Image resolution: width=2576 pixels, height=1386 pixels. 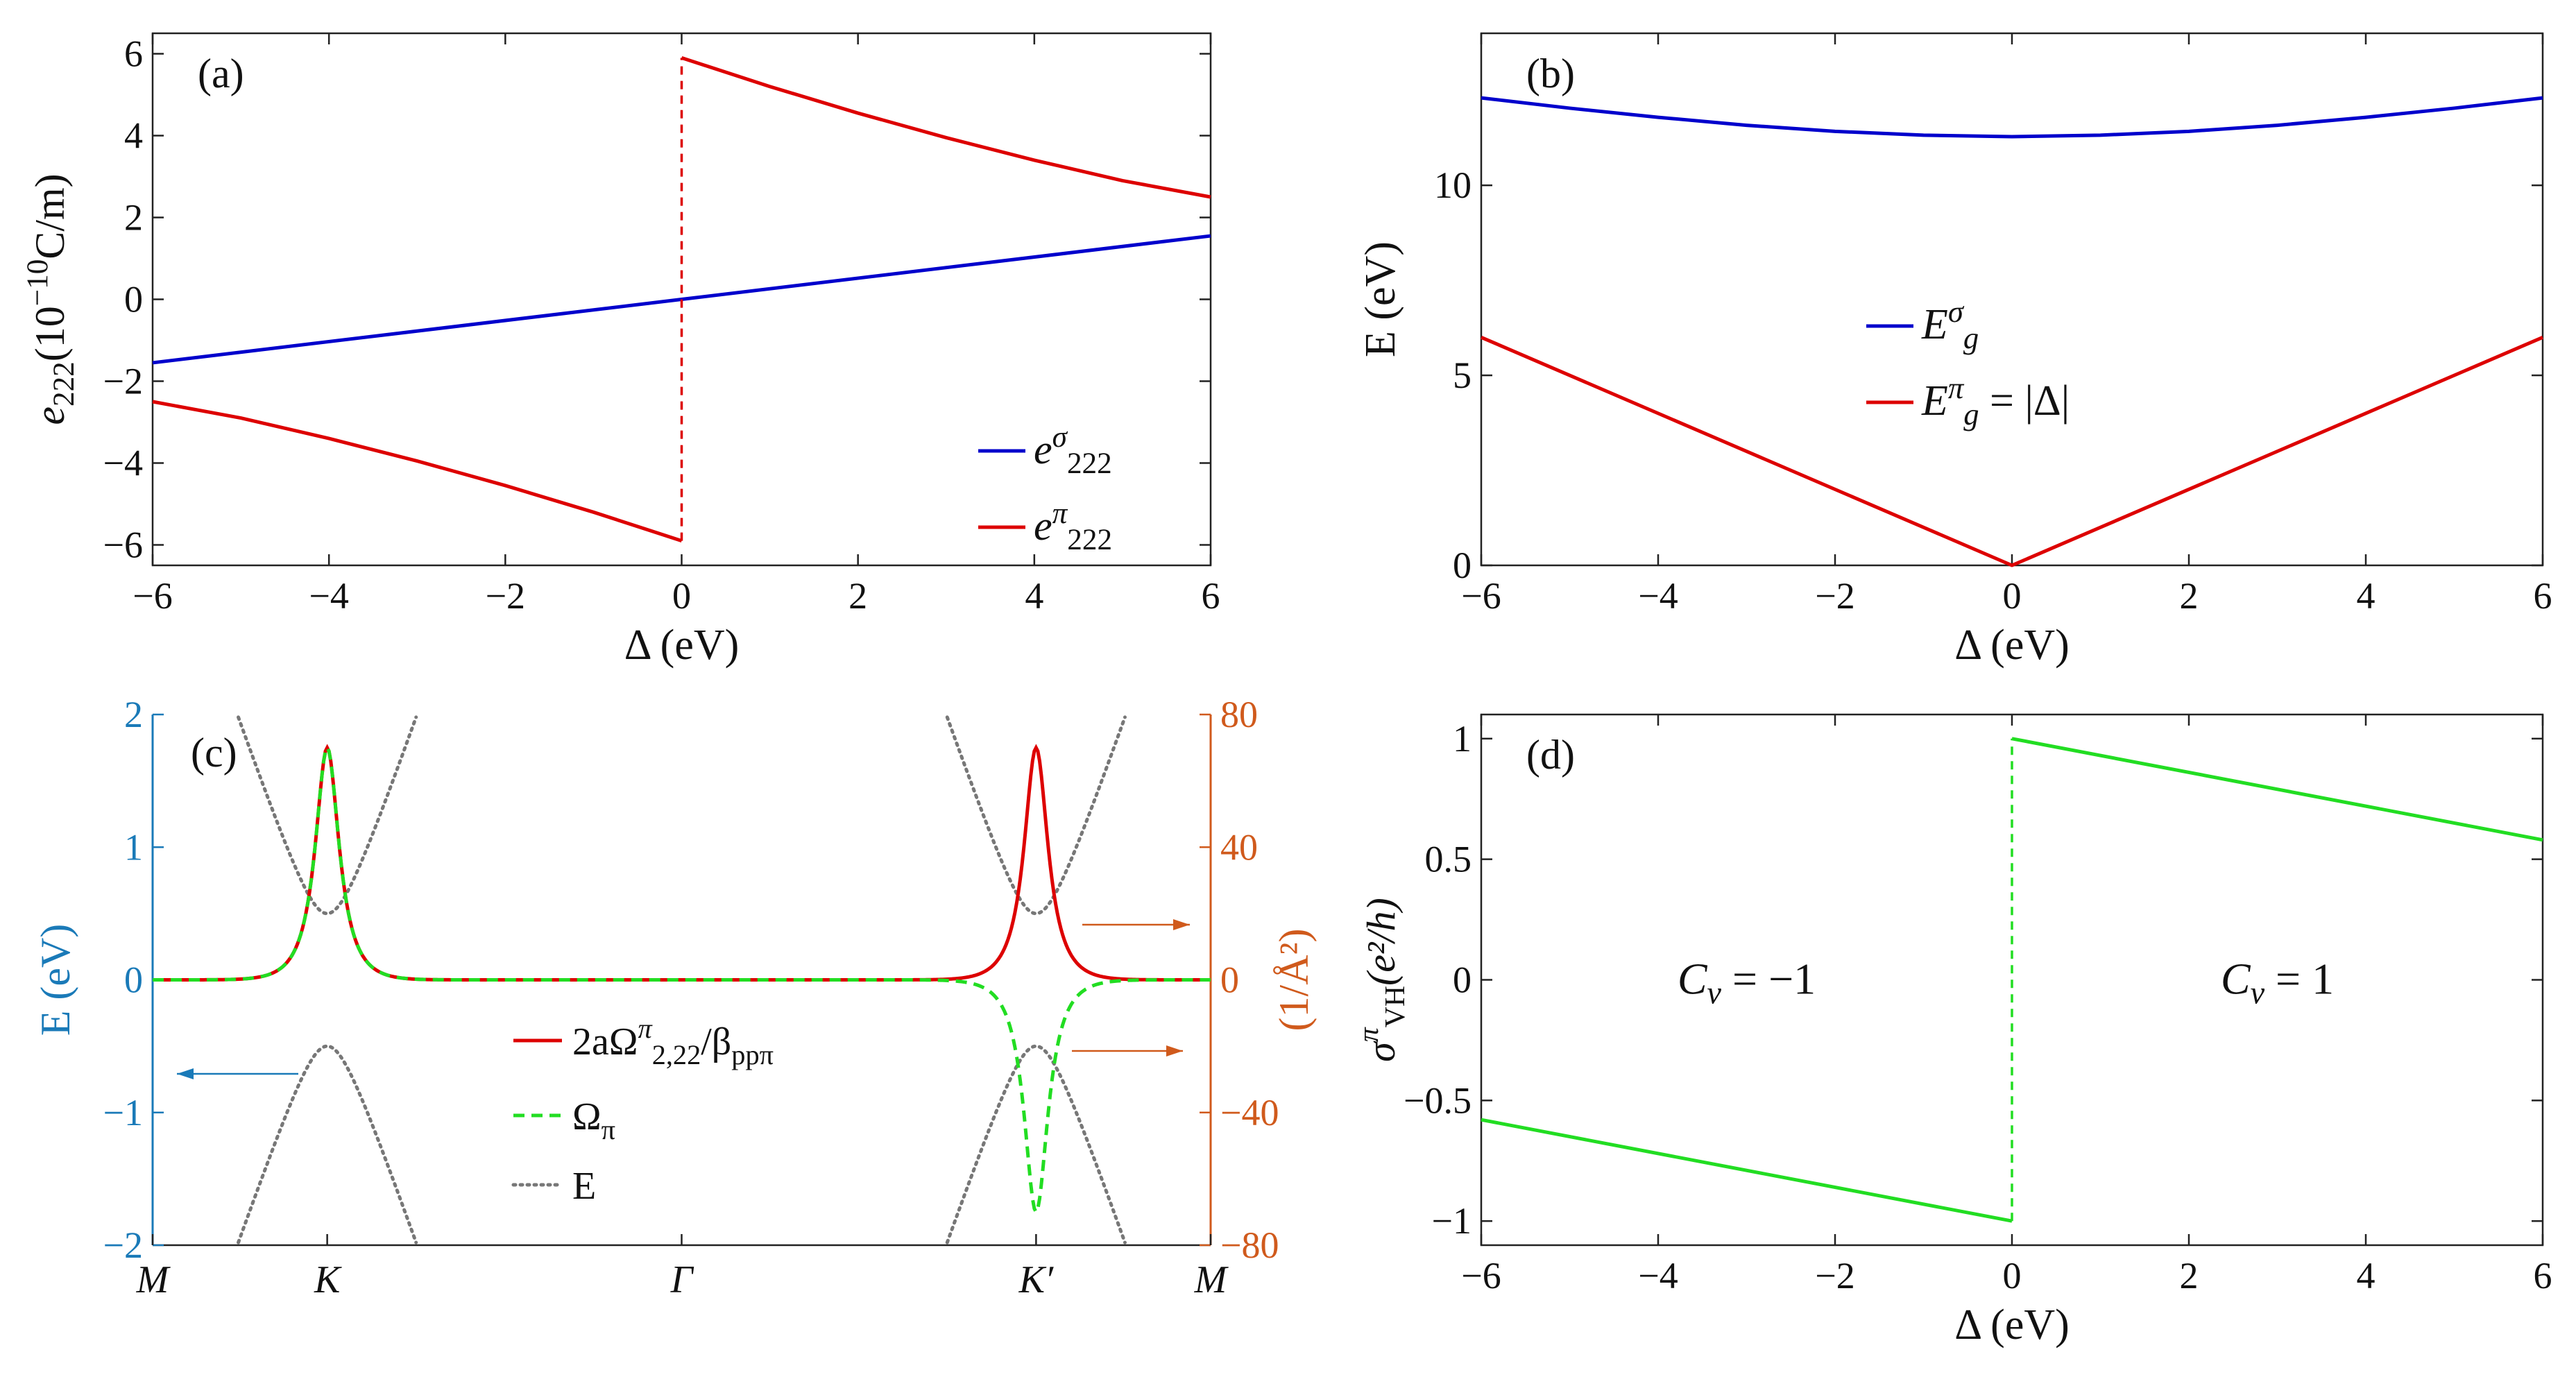 I want to click on series-line-omega-pi, so click(x=681, y=980).